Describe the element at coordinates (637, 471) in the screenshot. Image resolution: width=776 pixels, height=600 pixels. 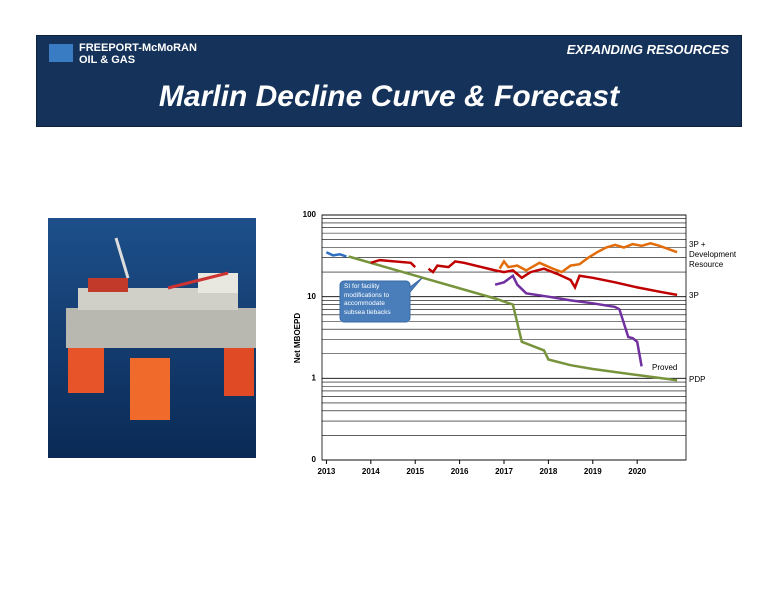
I see `x-tick-label: 2020` at that location.